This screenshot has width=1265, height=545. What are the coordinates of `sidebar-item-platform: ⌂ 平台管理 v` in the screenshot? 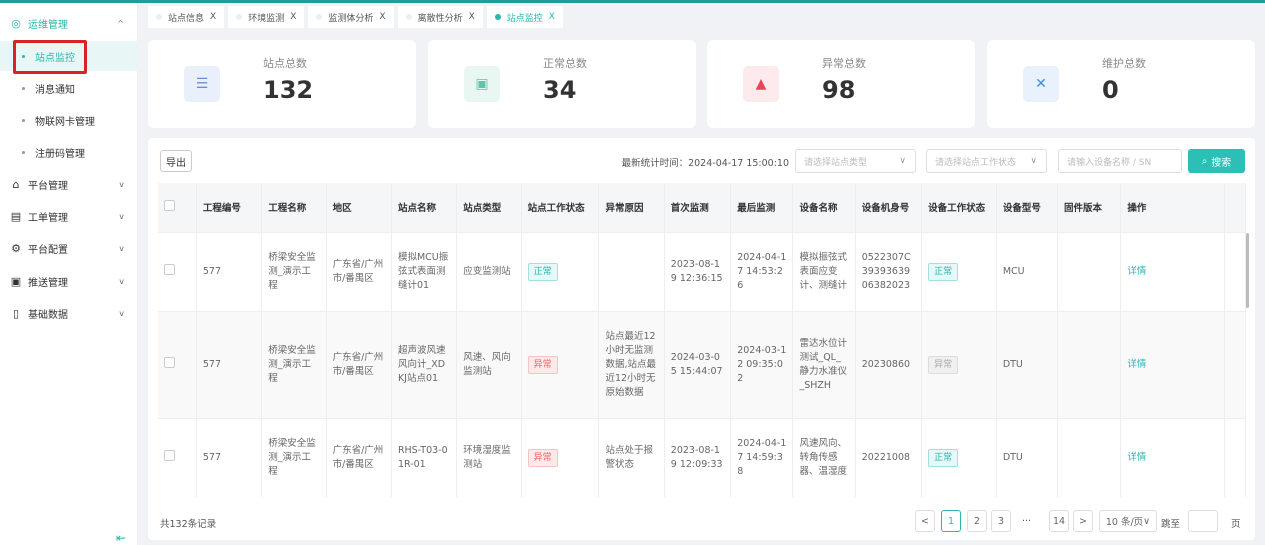 It's located at (69, 184).